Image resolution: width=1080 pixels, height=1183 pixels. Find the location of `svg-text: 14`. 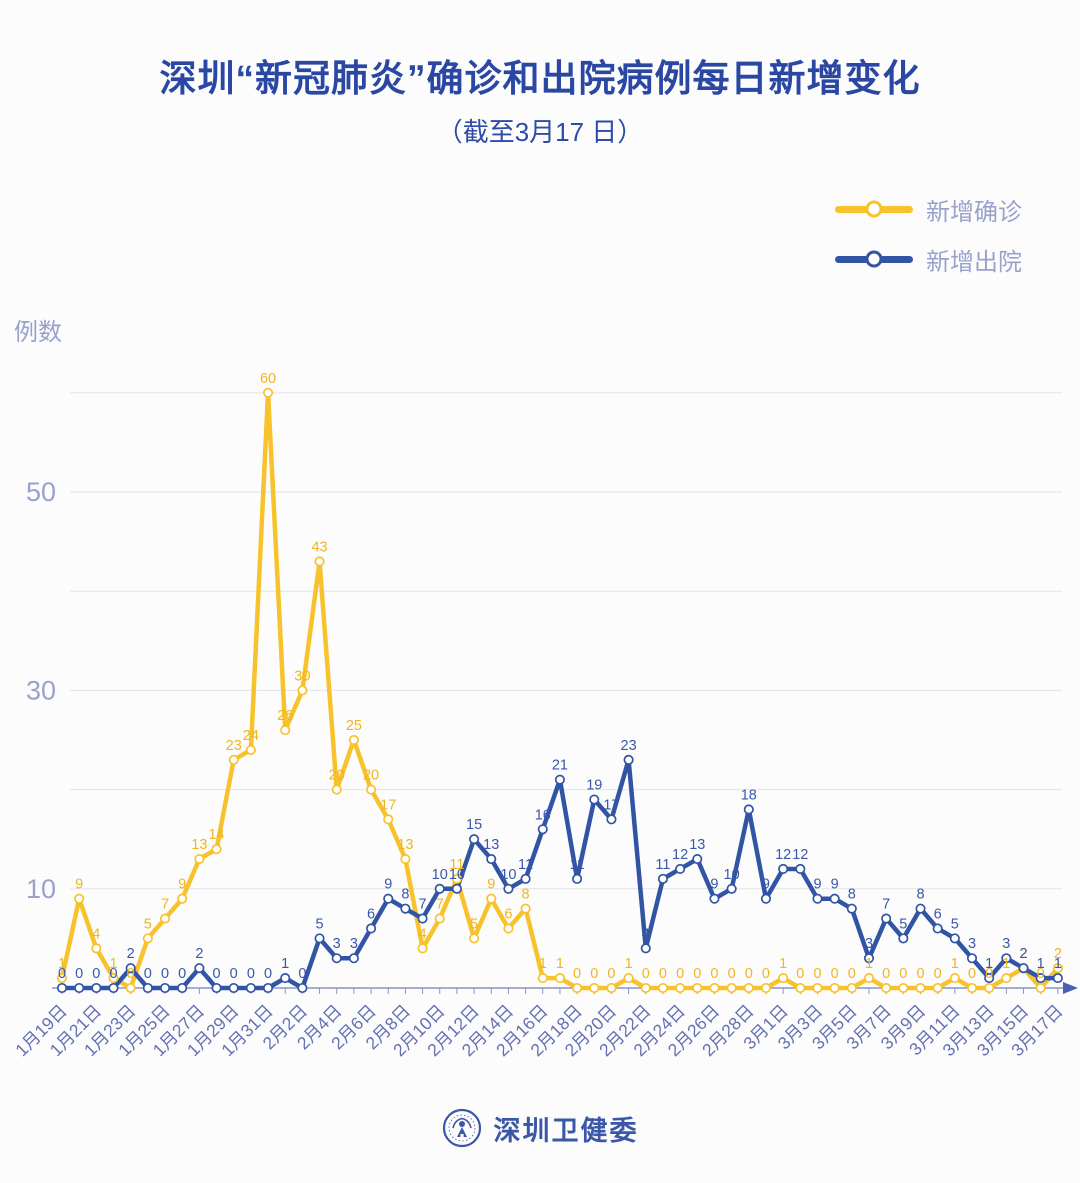

svg-text: 14 is located at coordinates (216, 835).